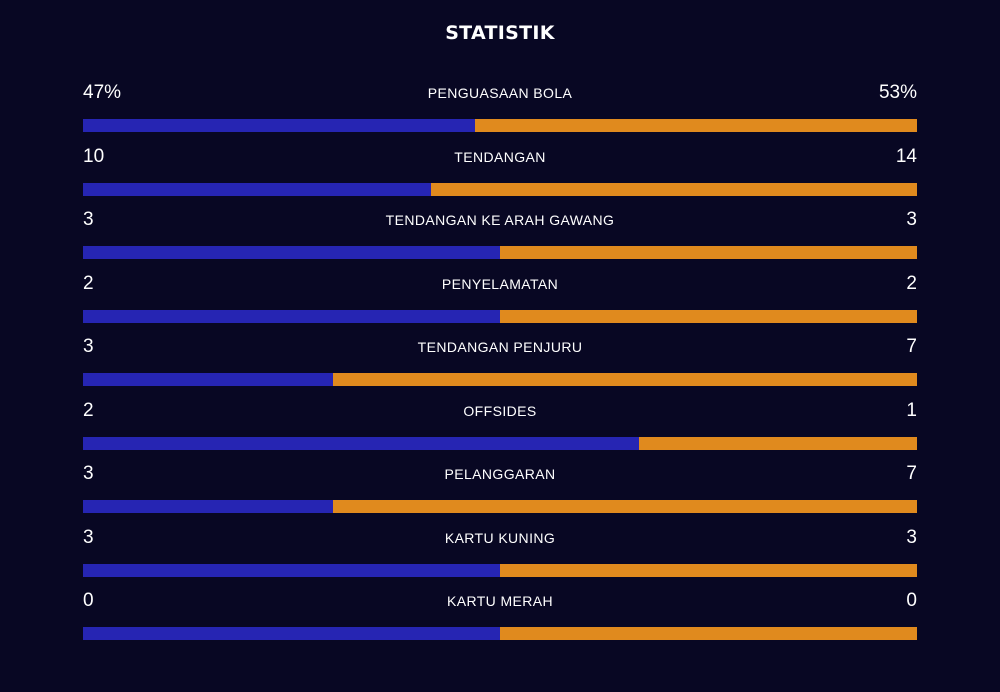 This screenshot has width=1000, height=692. I want to click on stat-label: TENDANGAN KE ARAH GAWANG, so click(500, 220).